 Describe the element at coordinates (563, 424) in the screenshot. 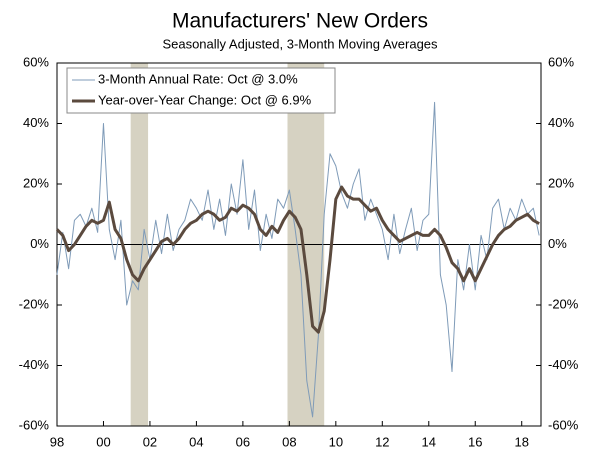

I see `y2-tick-label: -60%` at that location.